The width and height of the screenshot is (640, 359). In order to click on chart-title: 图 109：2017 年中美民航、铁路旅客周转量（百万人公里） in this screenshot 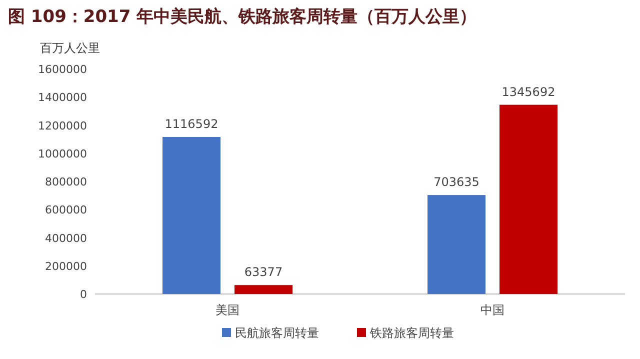, I will do `click(242, 17)`.